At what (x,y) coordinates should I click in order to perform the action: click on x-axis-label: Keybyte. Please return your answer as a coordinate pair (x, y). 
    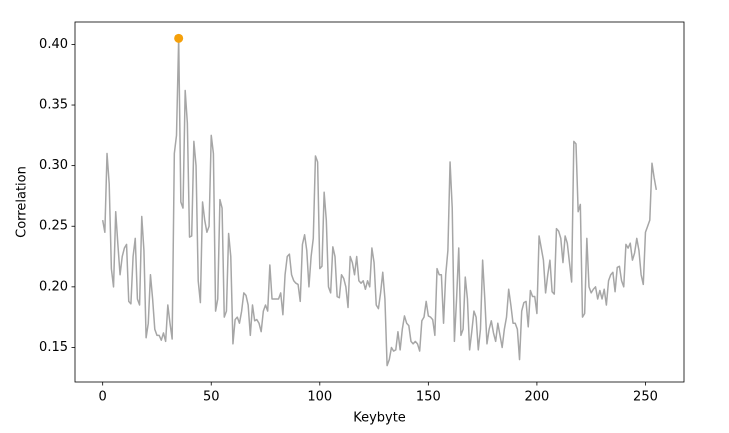
    Looking at the image, I should click on (379, 418).